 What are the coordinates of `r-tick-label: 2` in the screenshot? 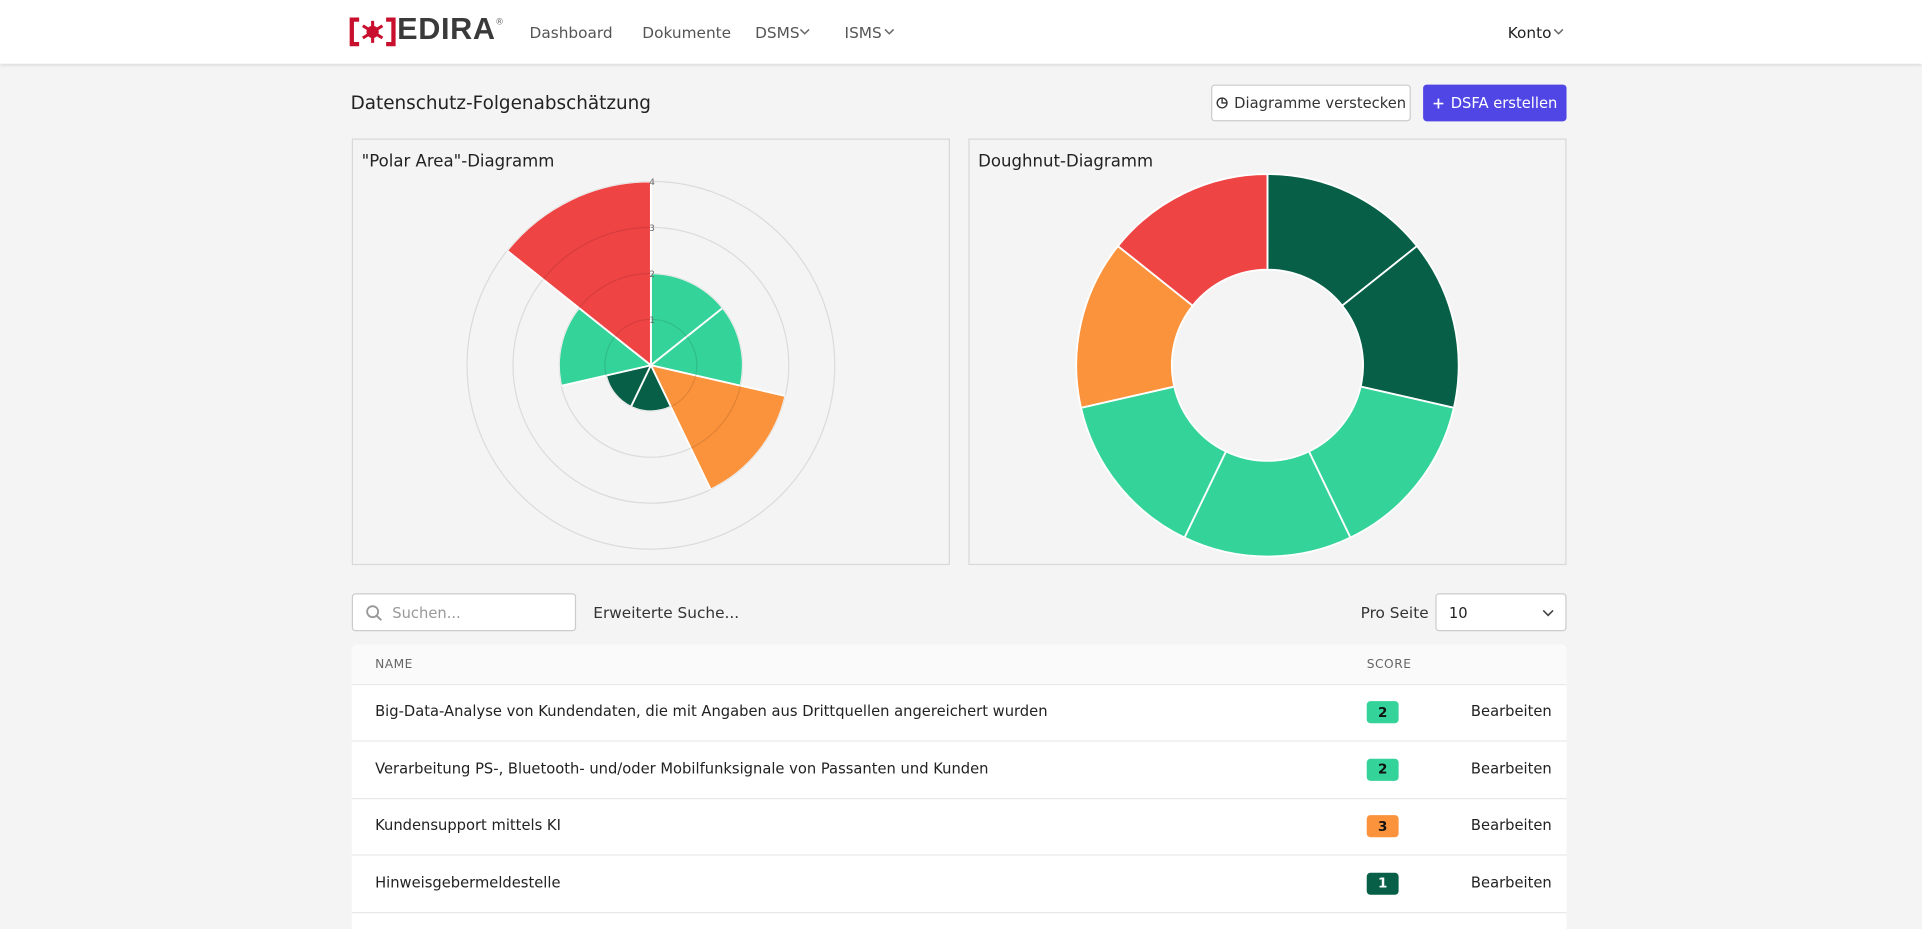 It's located at (651, 275).